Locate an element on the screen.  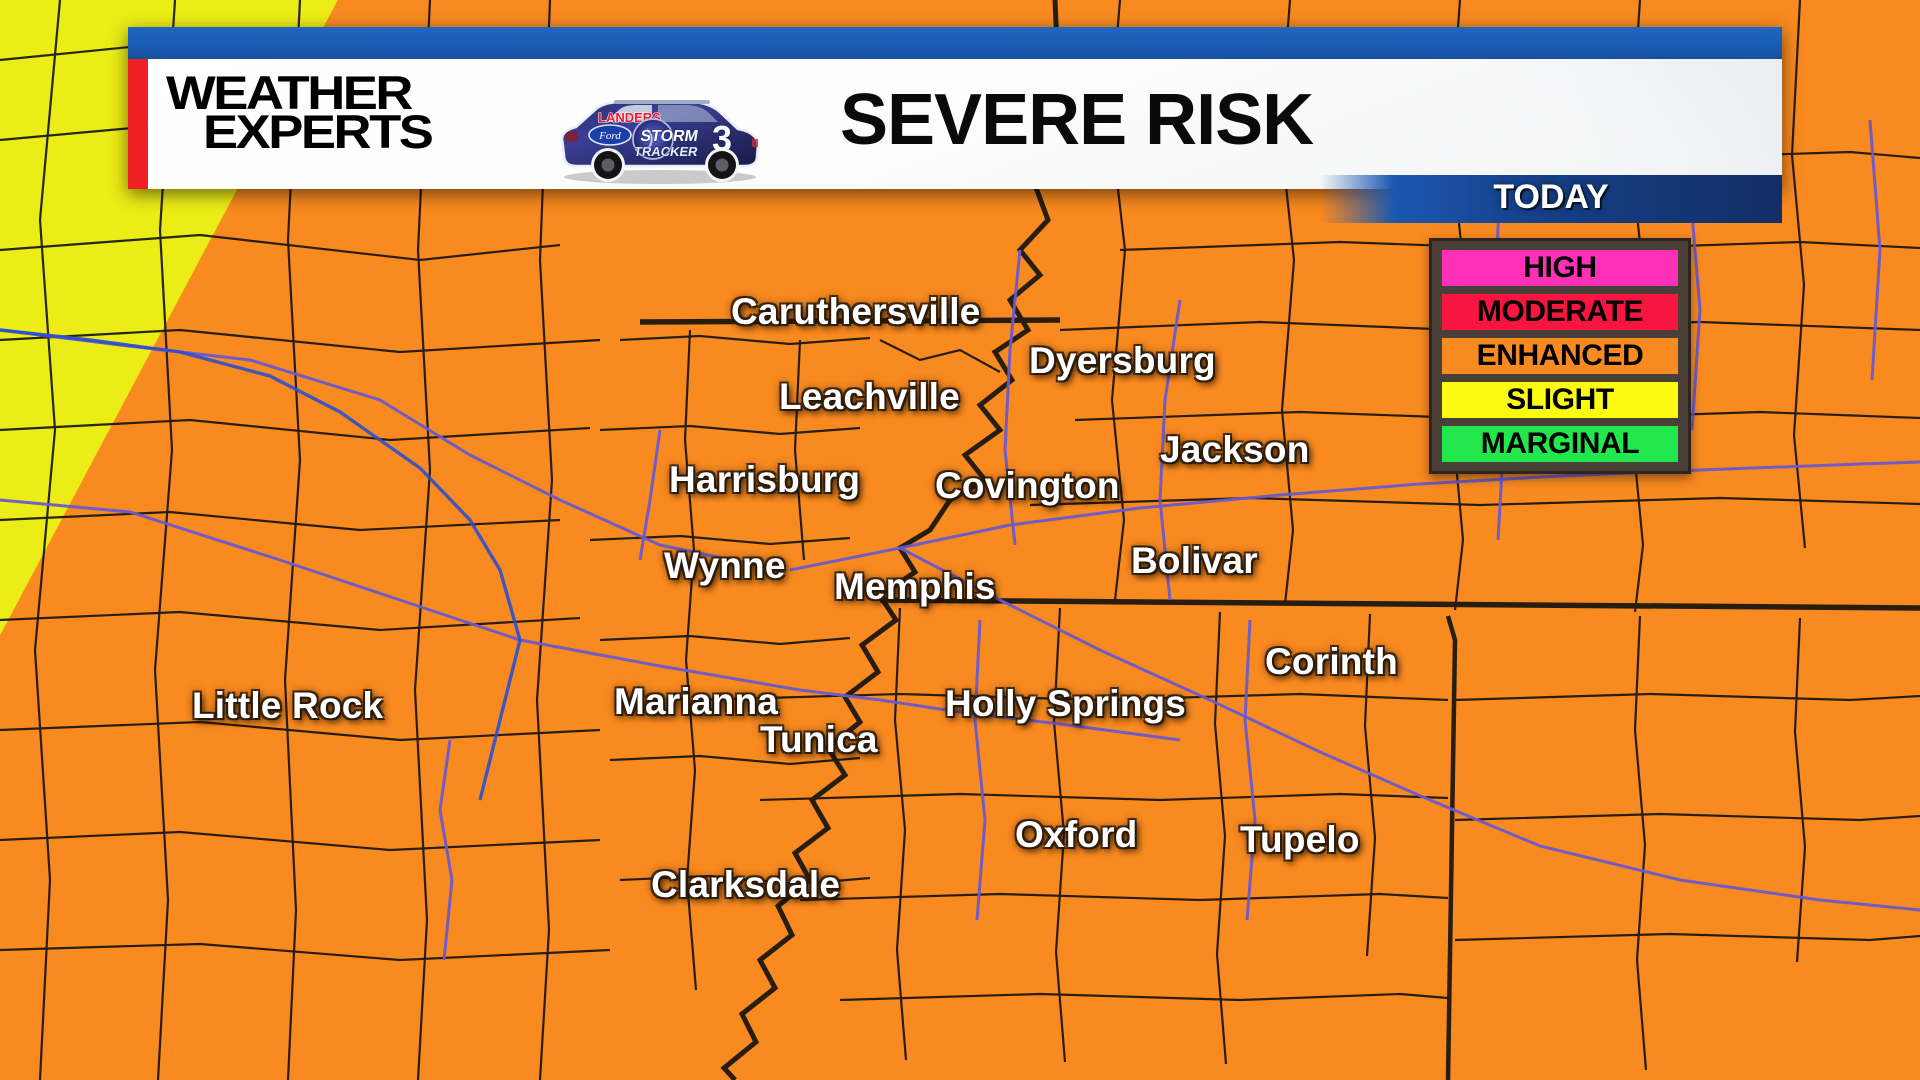
city-label: Oxford is located at coordinates (1076, 834).